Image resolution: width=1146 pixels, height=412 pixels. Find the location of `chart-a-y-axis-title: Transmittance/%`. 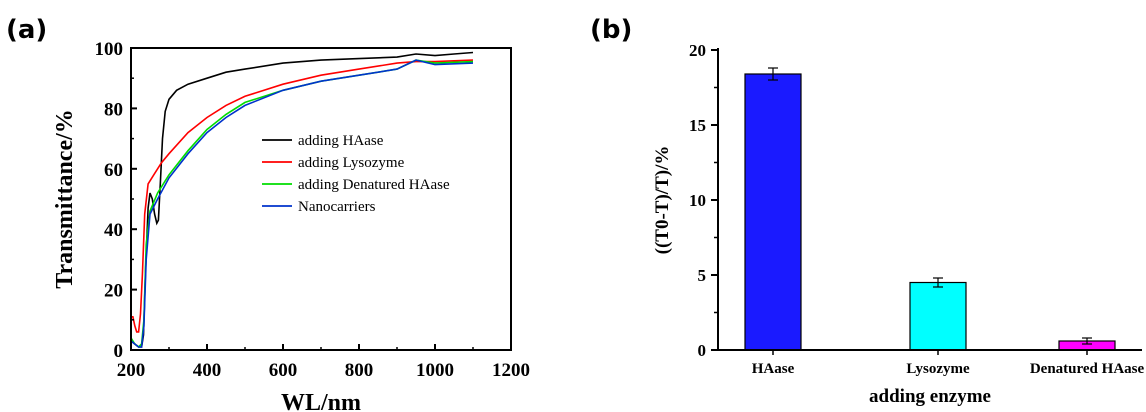

chart-a-y-axis-title: Transmittance/% is located at coordinates (65, 199).